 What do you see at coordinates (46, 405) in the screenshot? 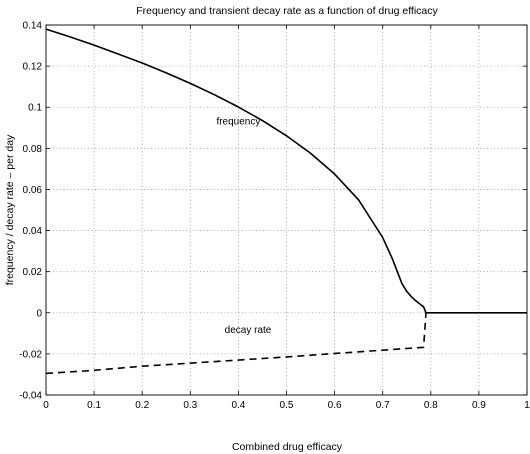
I see `x-tick-label: 0` at bounding box center [46, 405].